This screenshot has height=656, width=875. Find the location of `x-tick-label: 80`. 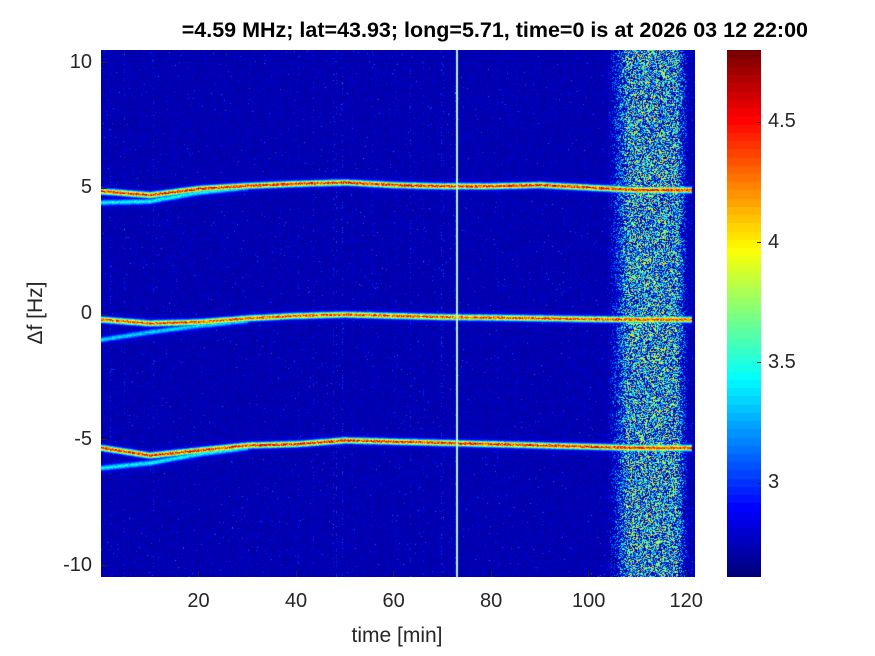

x-tick-label: 80 is located at coordinates (491, 601).